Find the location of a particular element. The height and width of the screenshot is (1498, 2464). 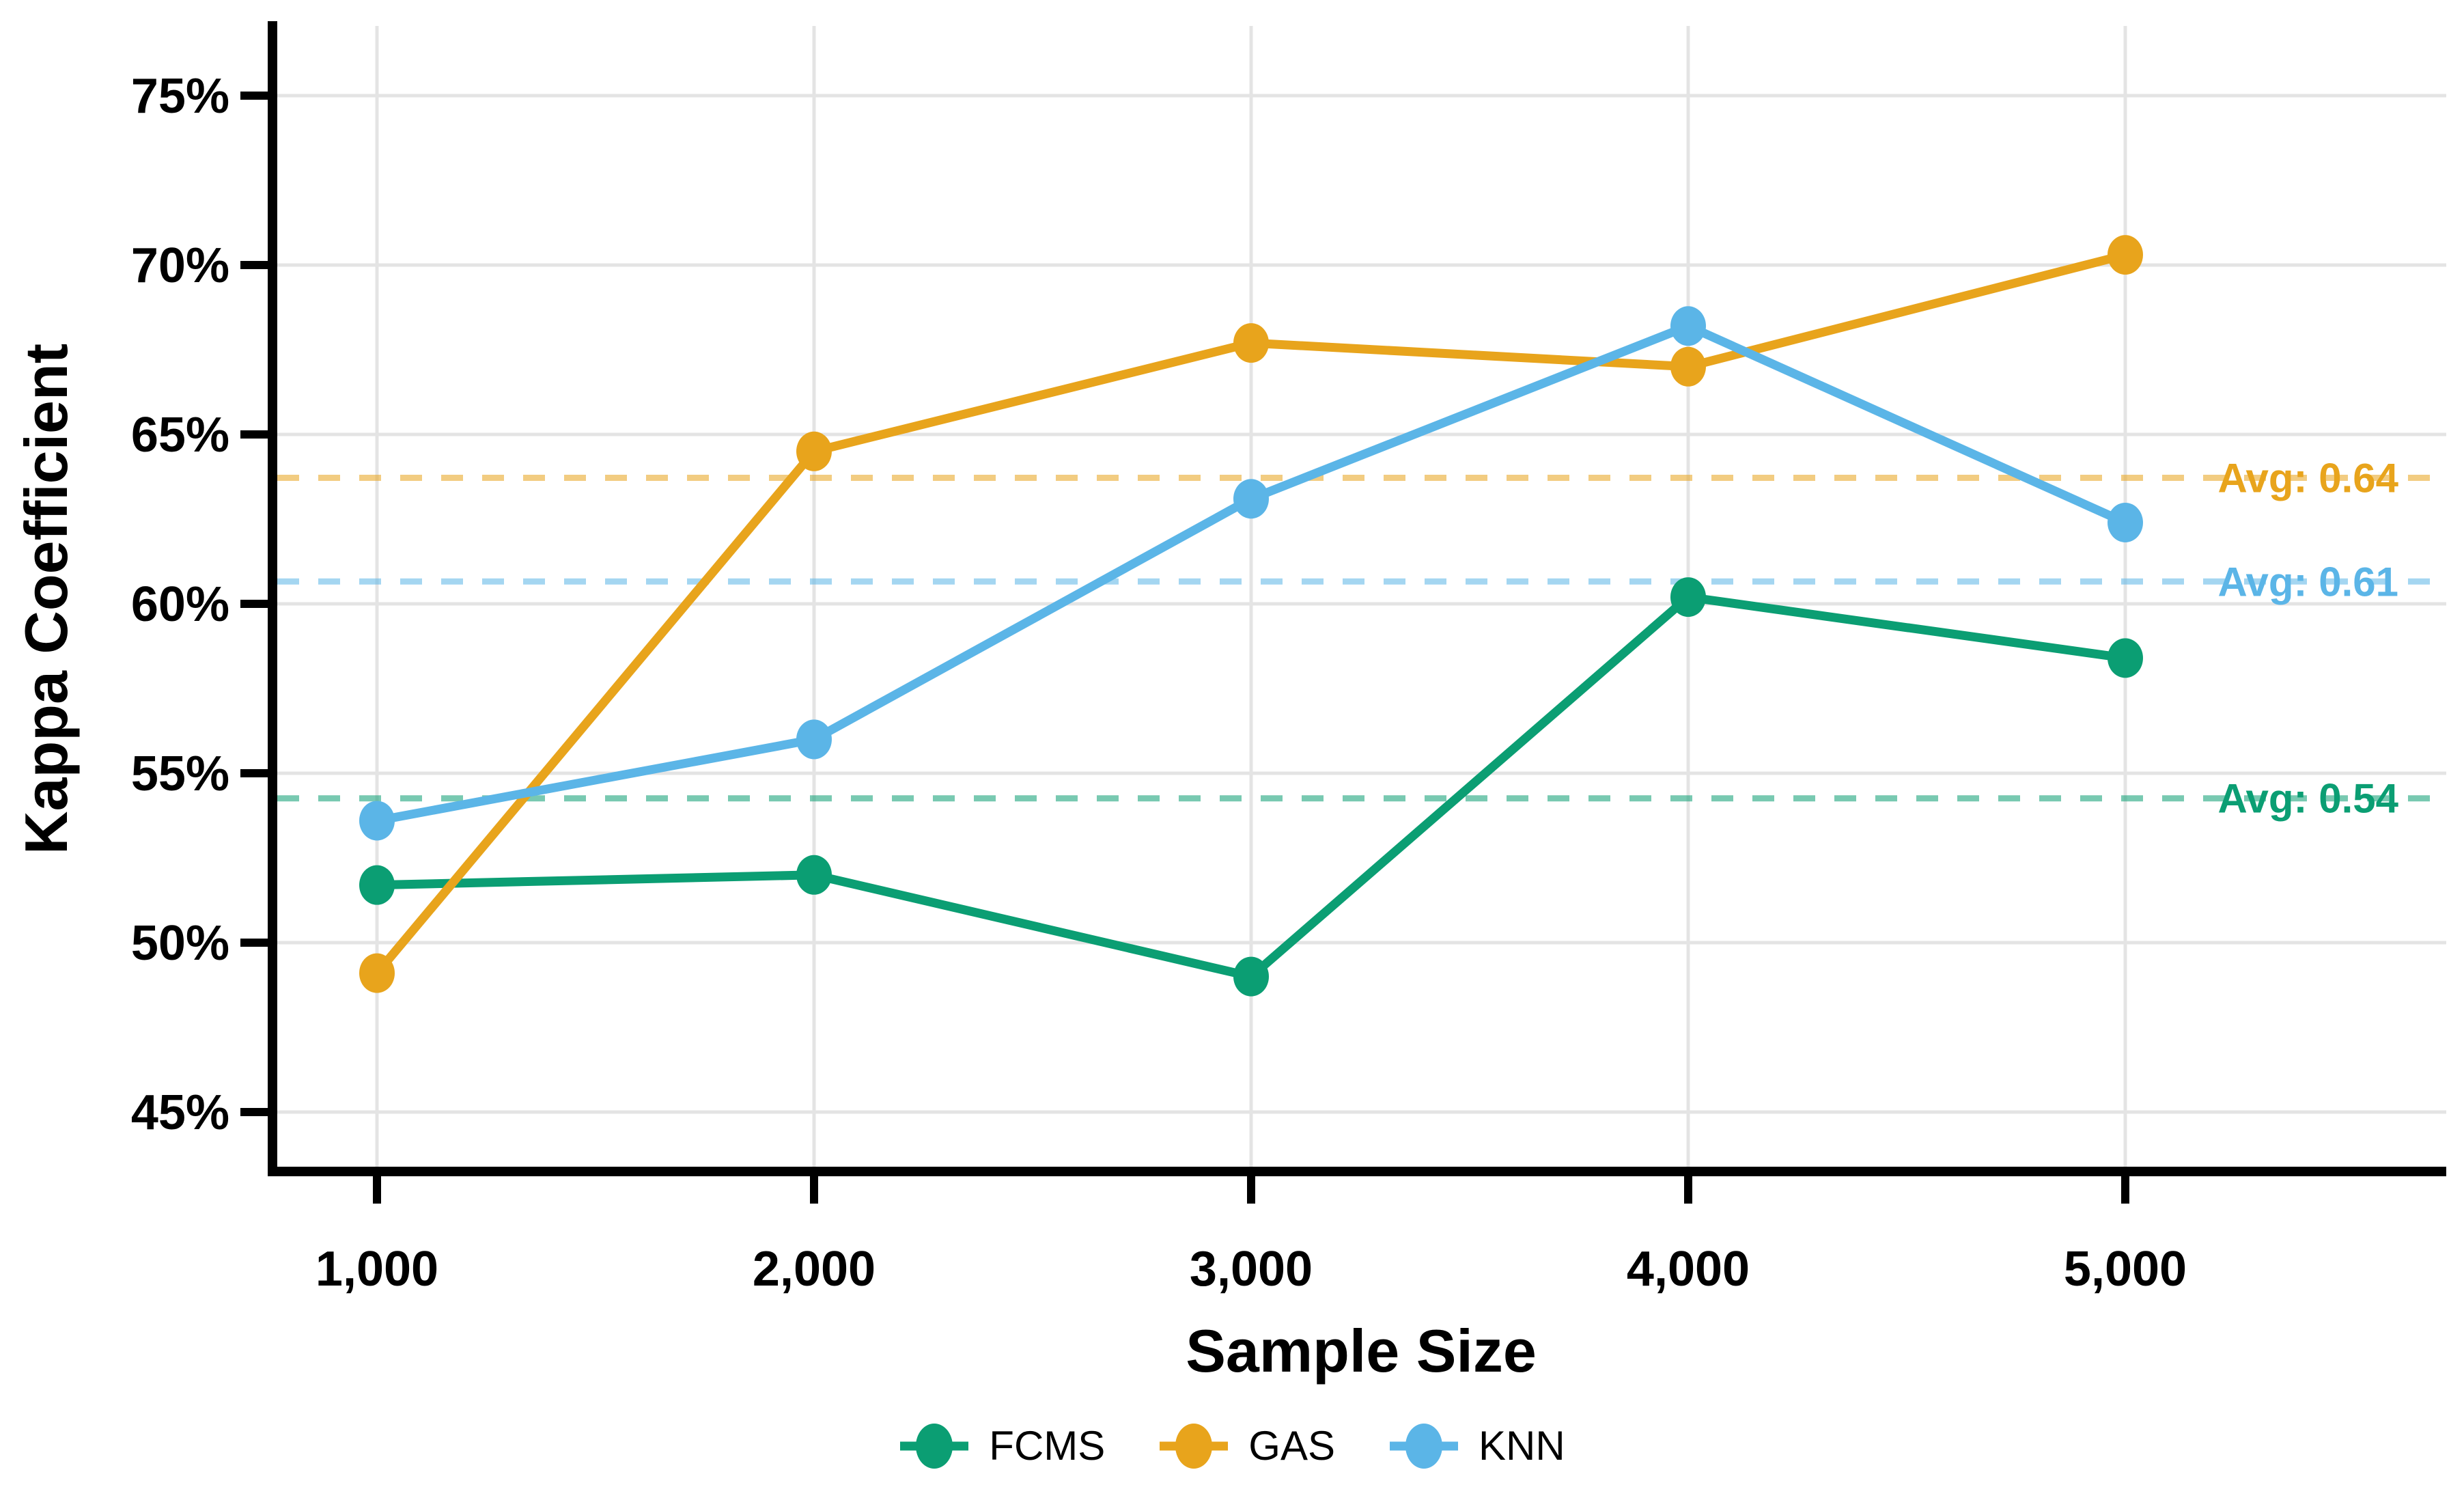

legend-key-point-KNN is located at coordinates (1423, 1447).